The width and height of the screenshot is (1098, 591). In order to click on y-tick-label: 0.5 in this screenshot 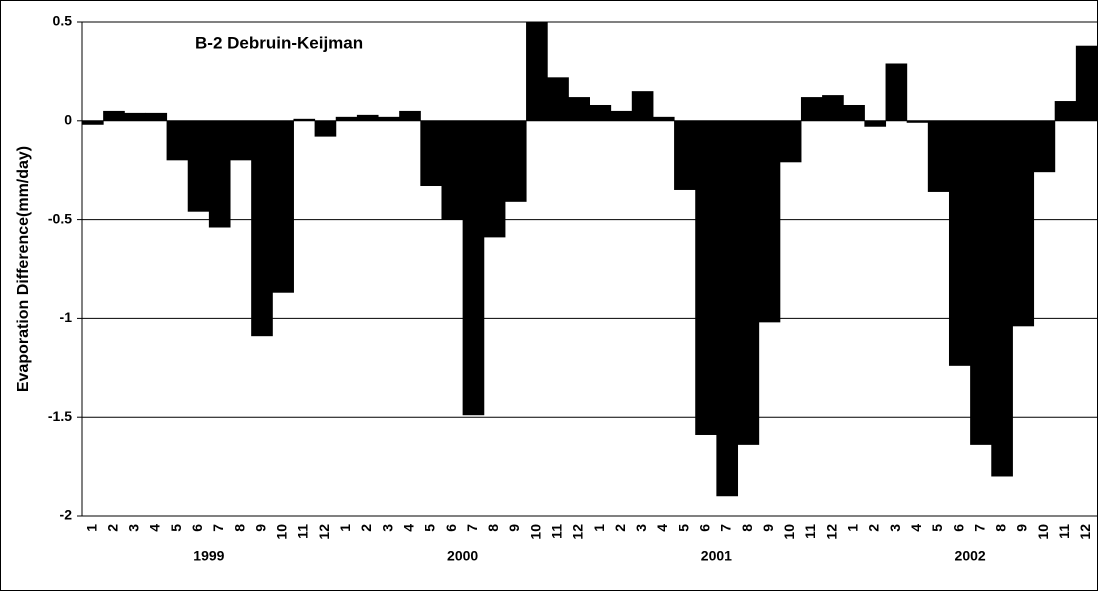, I will do `click(63, 21)`.